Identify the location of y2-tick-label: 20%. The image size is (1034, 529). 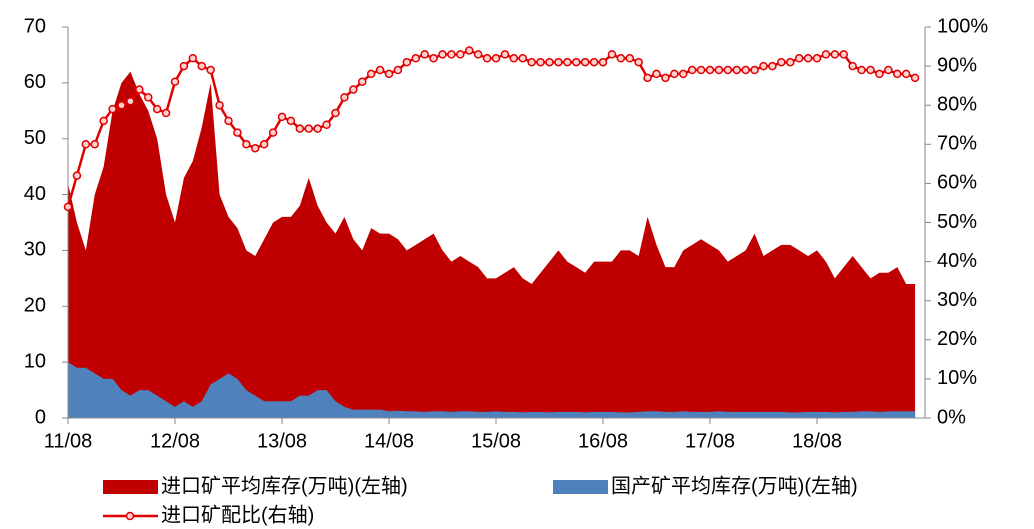
(957, 339).